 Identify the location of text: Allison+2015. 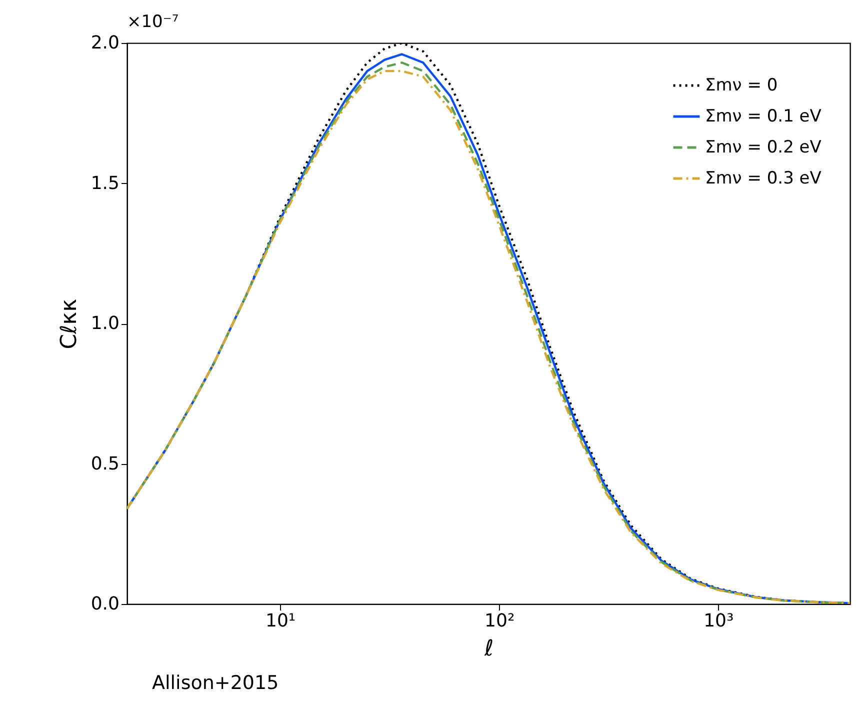
(215, 683).